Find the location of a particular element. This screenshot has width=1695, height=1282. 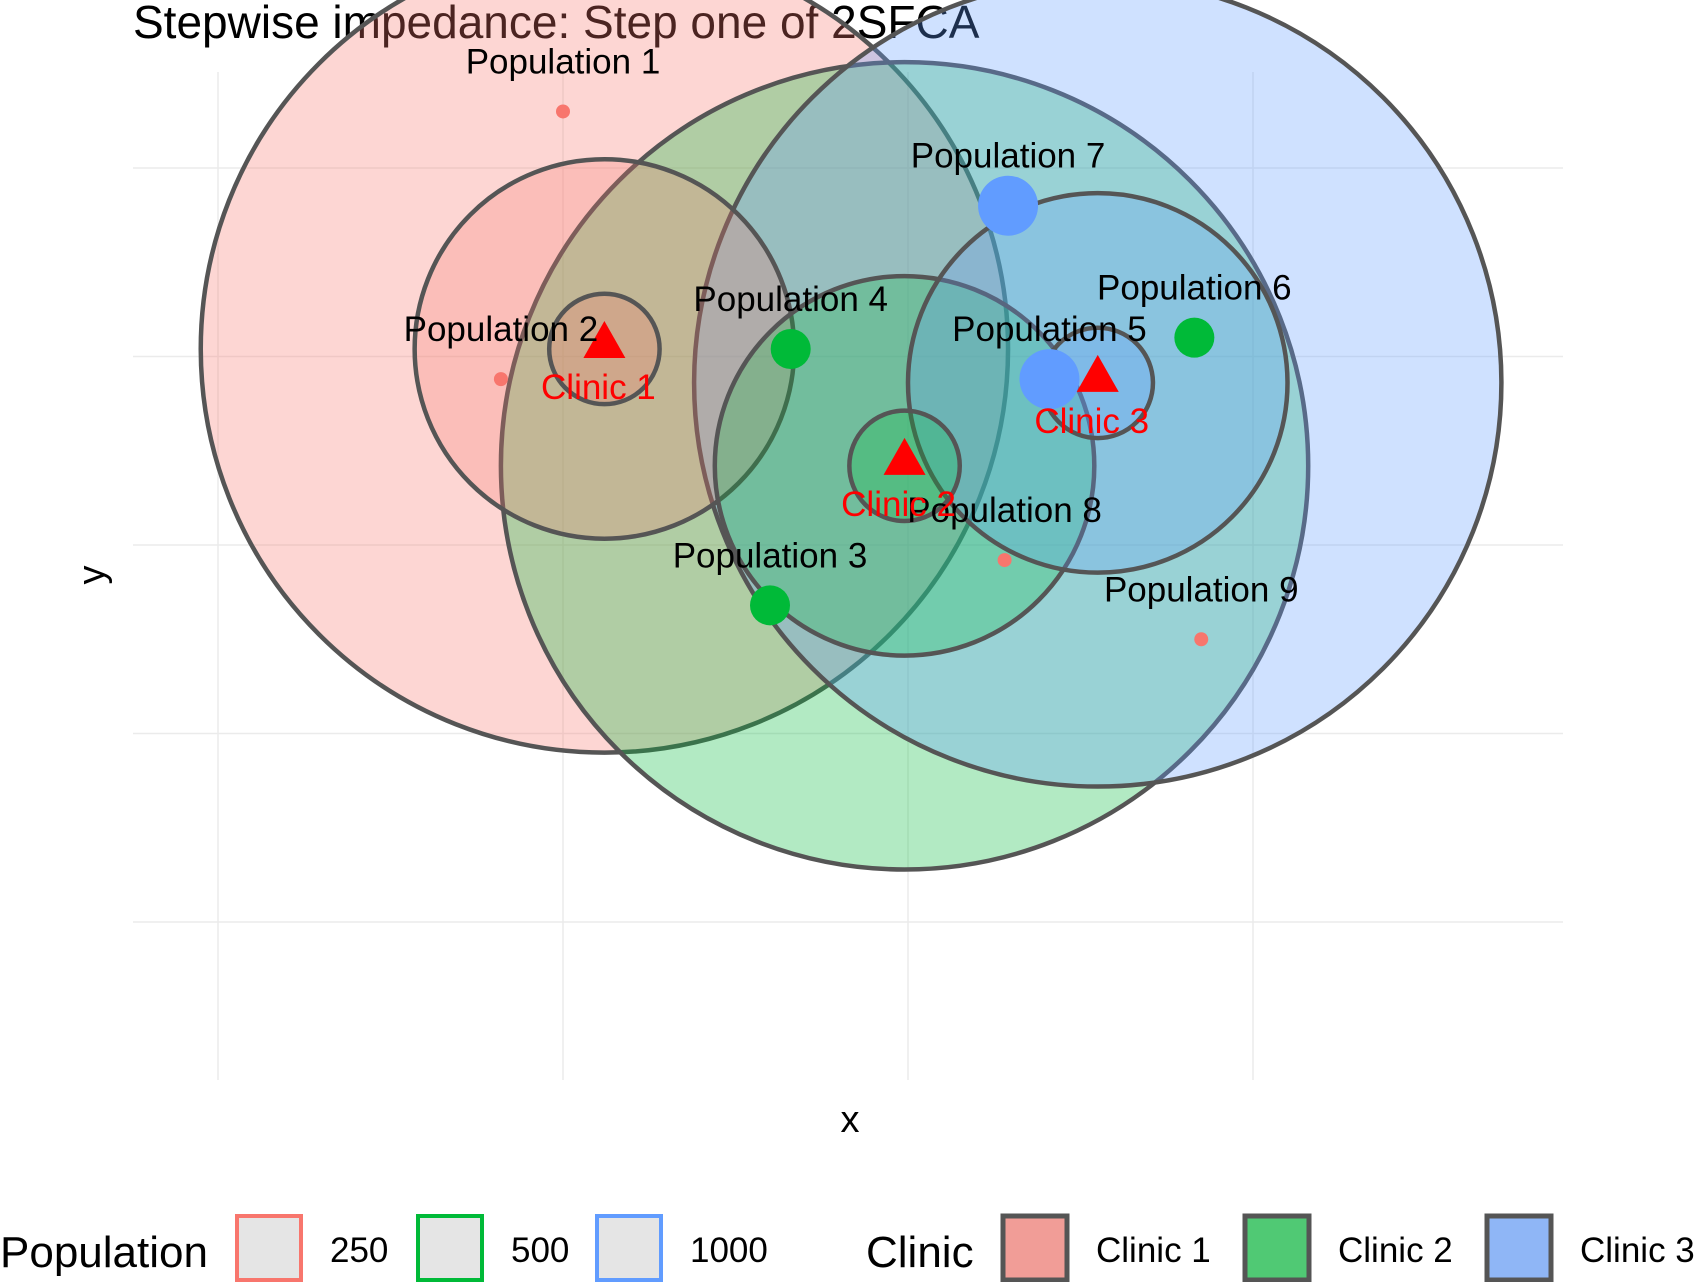

legend-clinic-keys: Clinic 1 Clinic 2 Clinic 3 is located at coordinates (1347, 1247).